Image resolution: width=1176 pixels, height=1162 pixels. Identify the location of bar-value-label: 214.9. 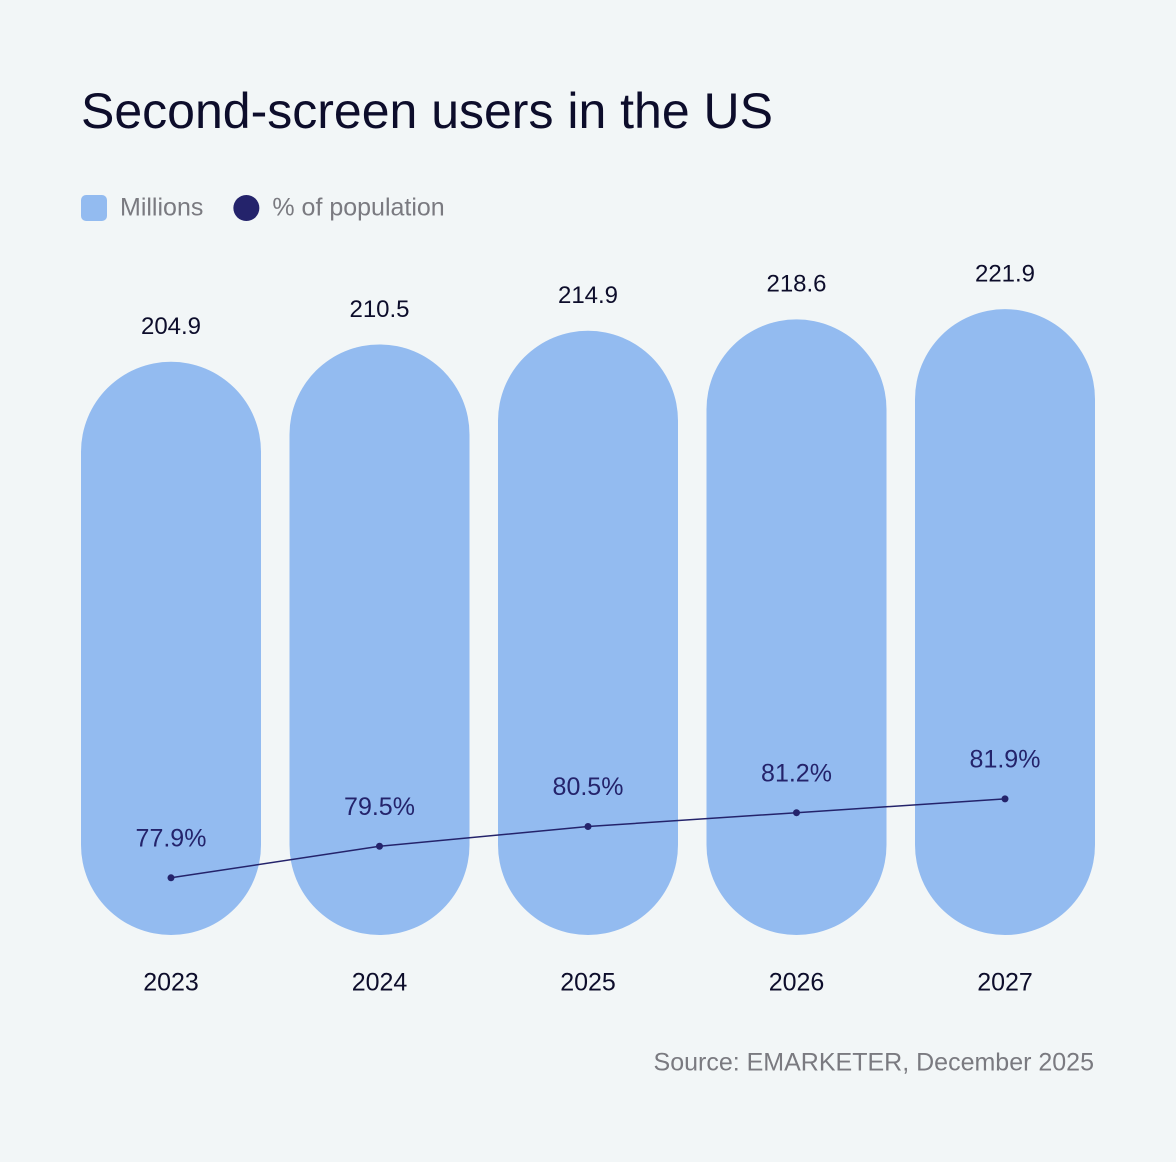
(588, 295).